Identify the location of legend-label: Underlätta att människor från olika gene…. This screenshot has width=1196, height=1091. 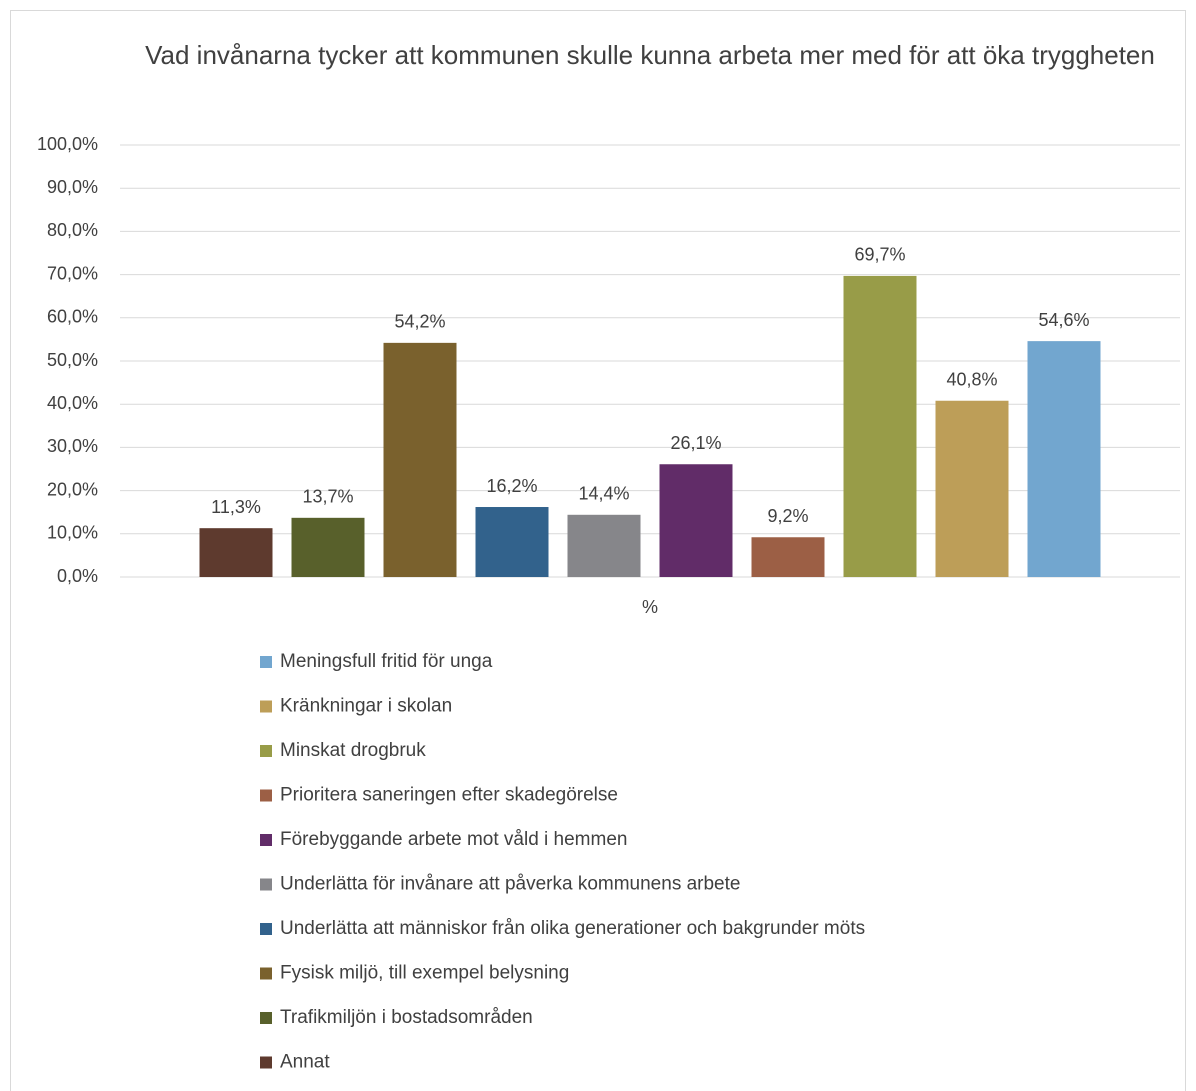
(572, 928).